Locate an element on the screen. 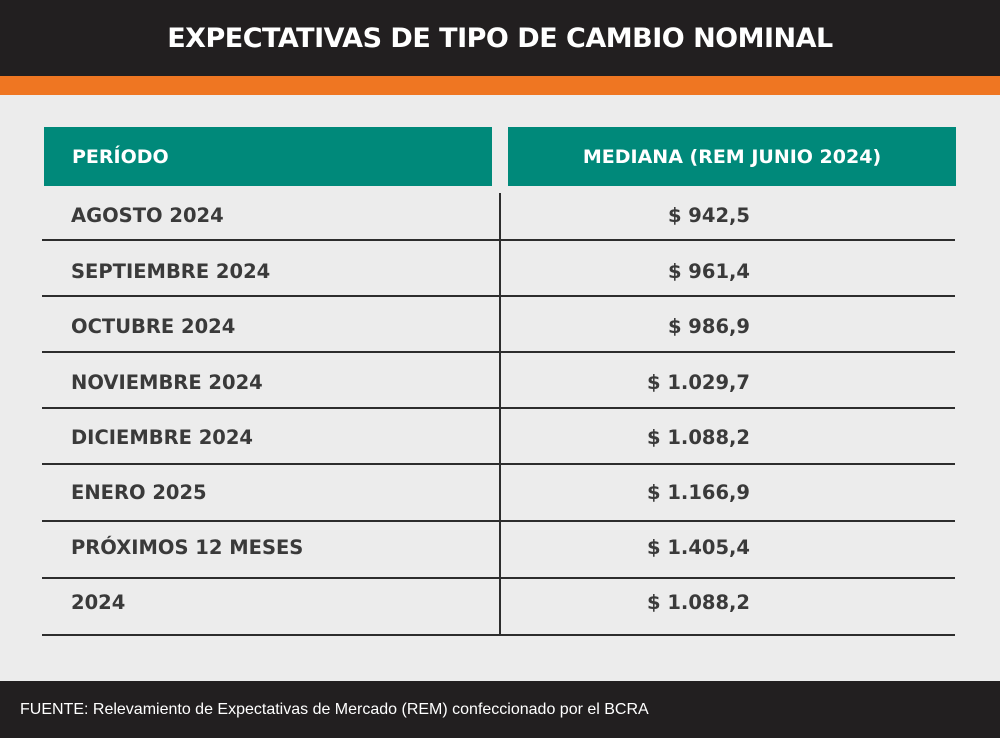 This screenshot has height=738, width=1000. period-cell: 2024 is located at coordinates (98, 602).